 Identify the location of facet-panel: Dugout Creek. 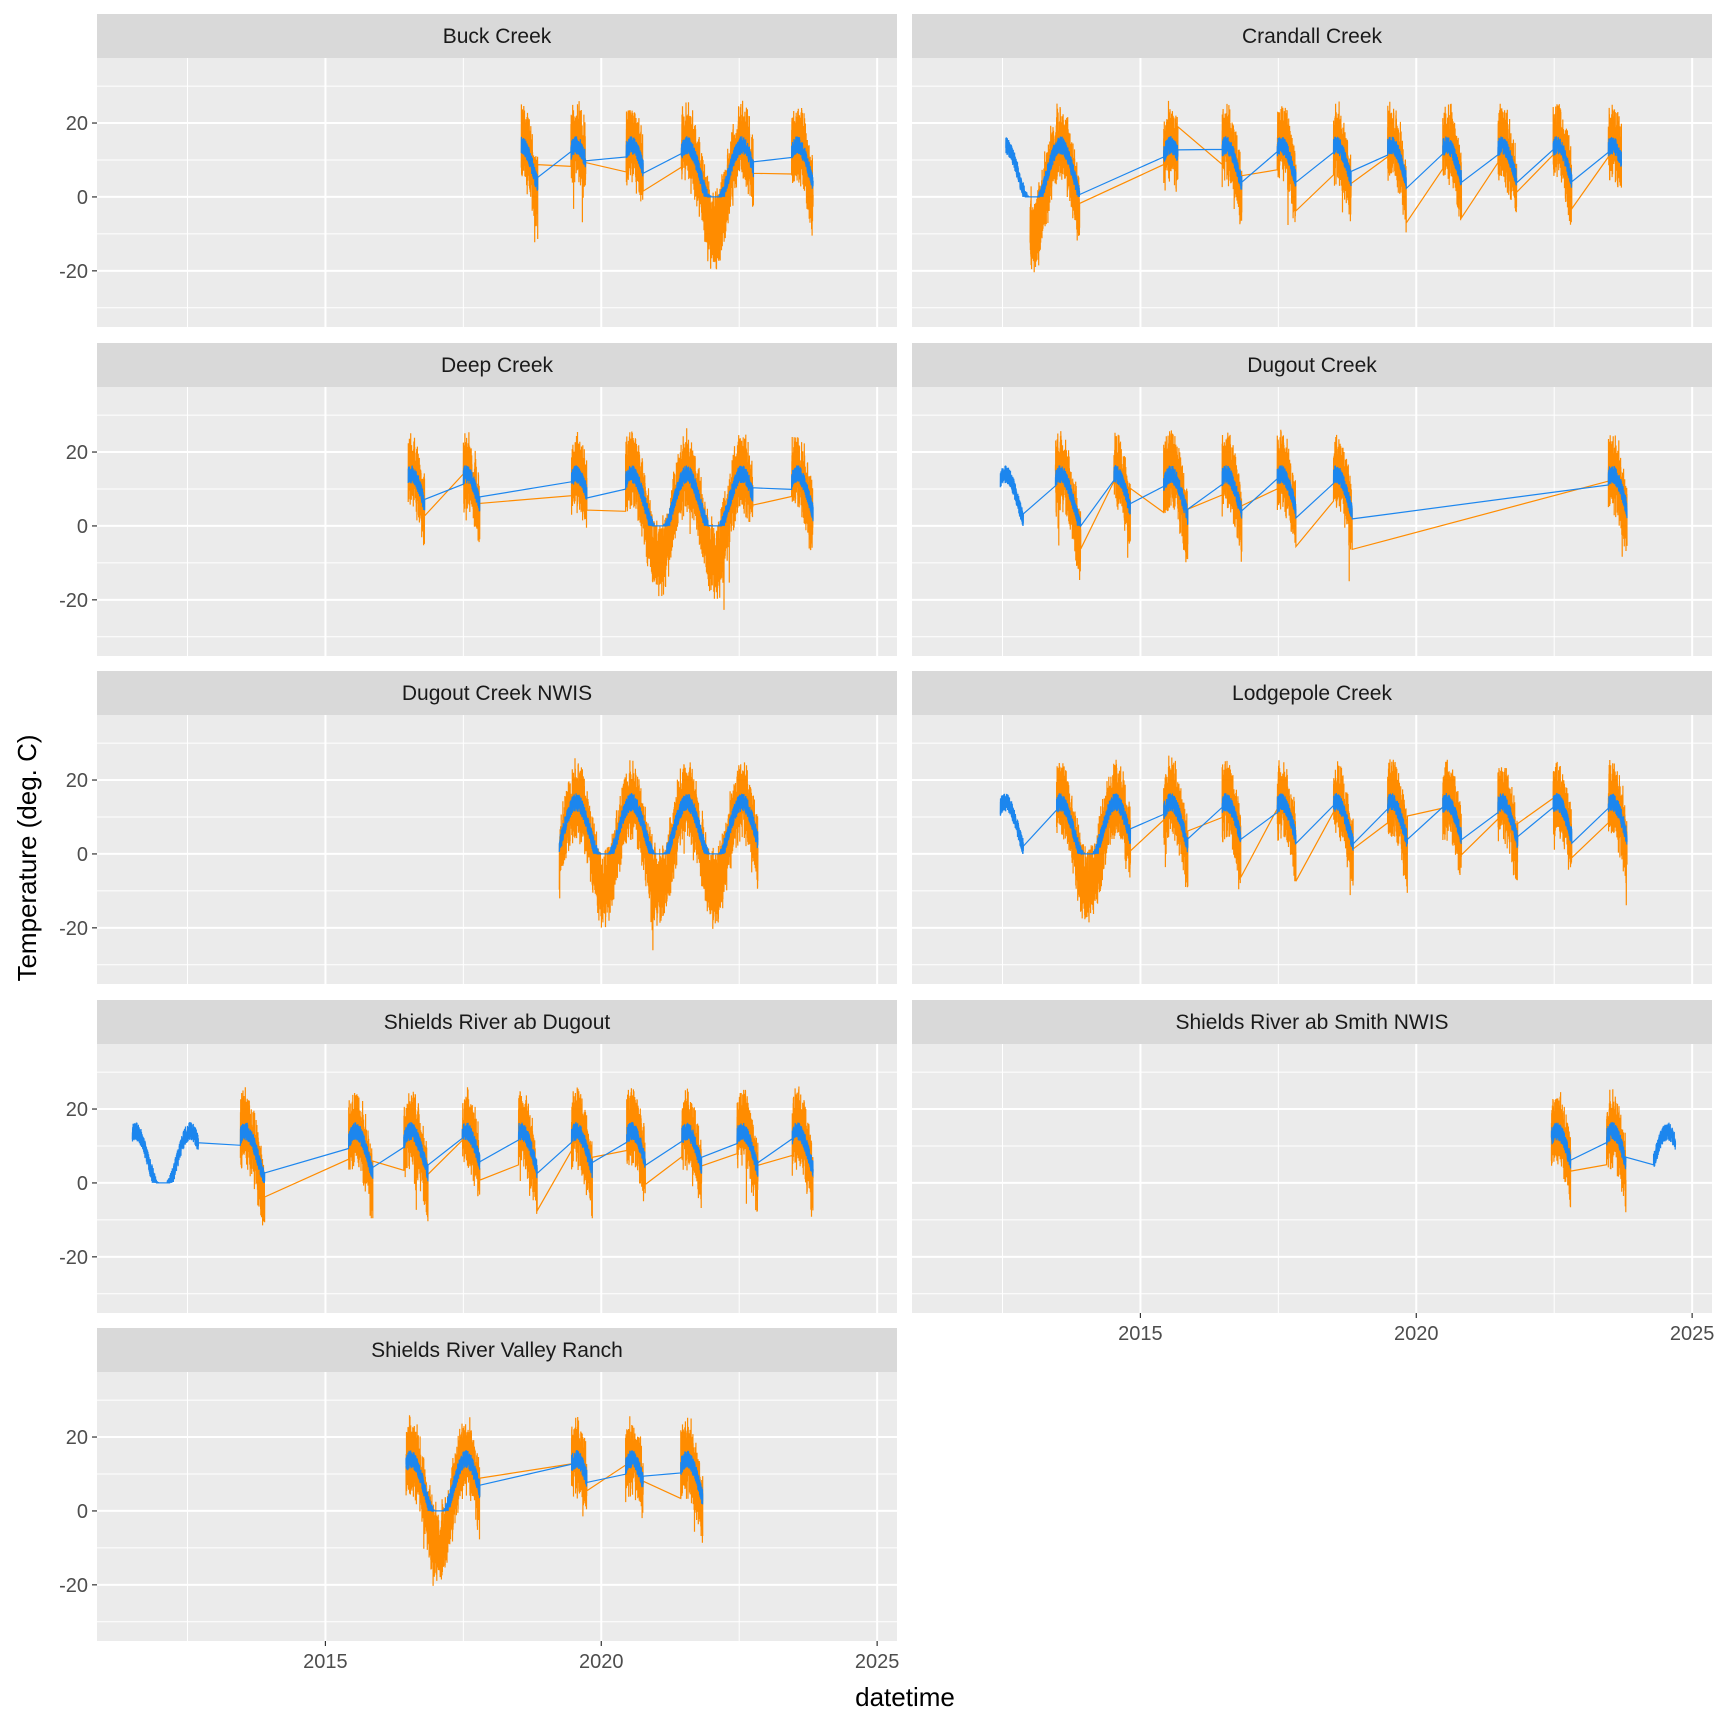
(1312, 499).